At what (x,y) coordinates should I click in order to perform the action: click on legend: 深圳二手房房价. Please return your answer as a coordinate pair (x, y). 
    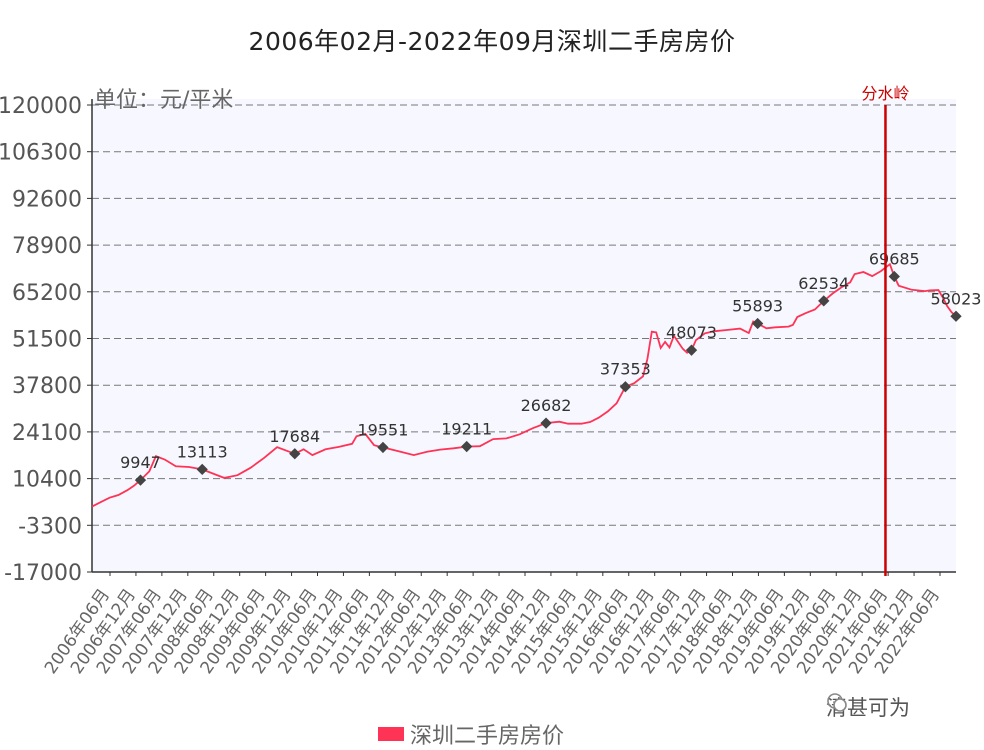
    Looking at the image, I should click on (471, 734).